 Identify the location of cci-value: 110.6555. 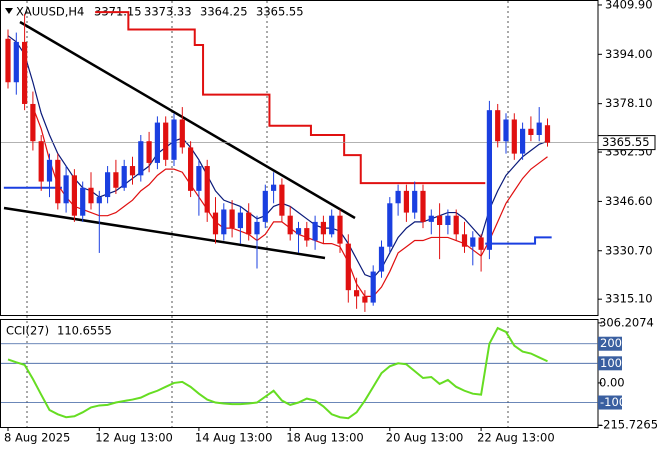
(84, 331).